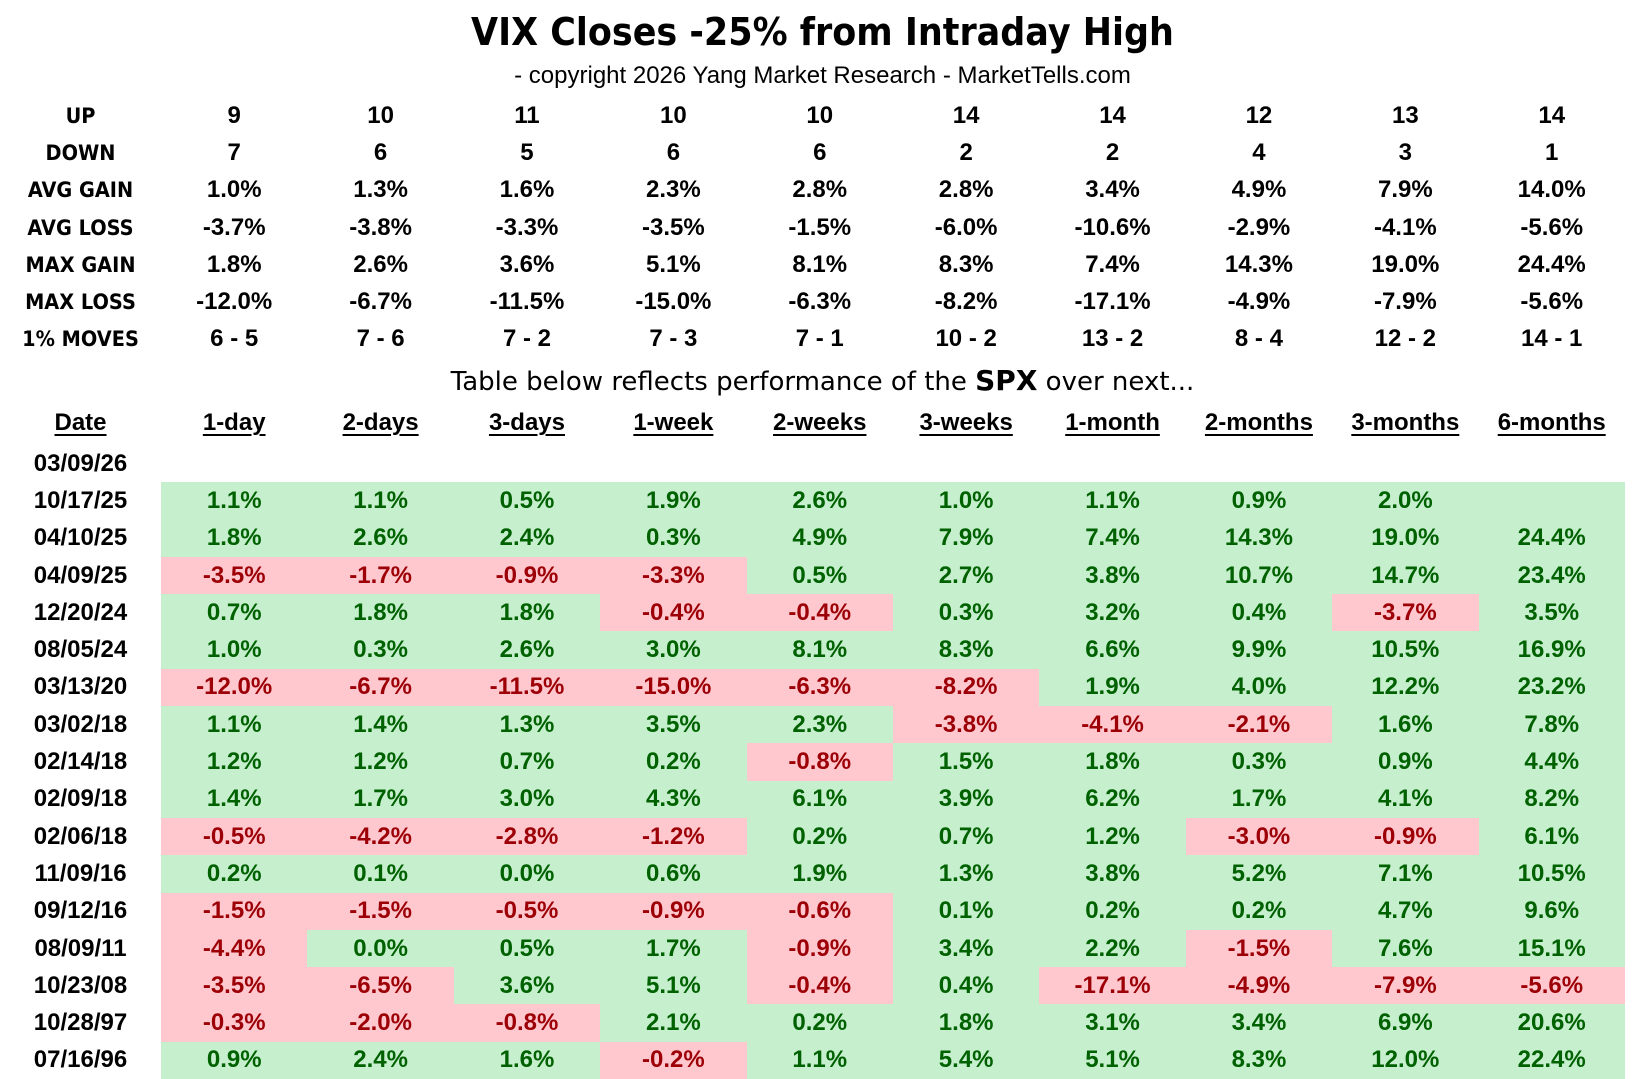  I want to click on stats-value: 8 - 4, so click(1258, 339).